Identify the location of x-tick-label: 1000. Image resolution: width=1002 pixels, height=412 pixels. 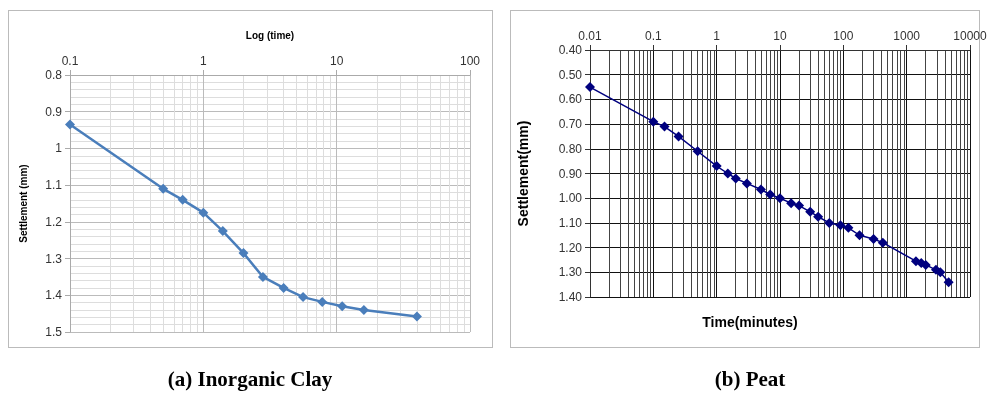
(907, 36).